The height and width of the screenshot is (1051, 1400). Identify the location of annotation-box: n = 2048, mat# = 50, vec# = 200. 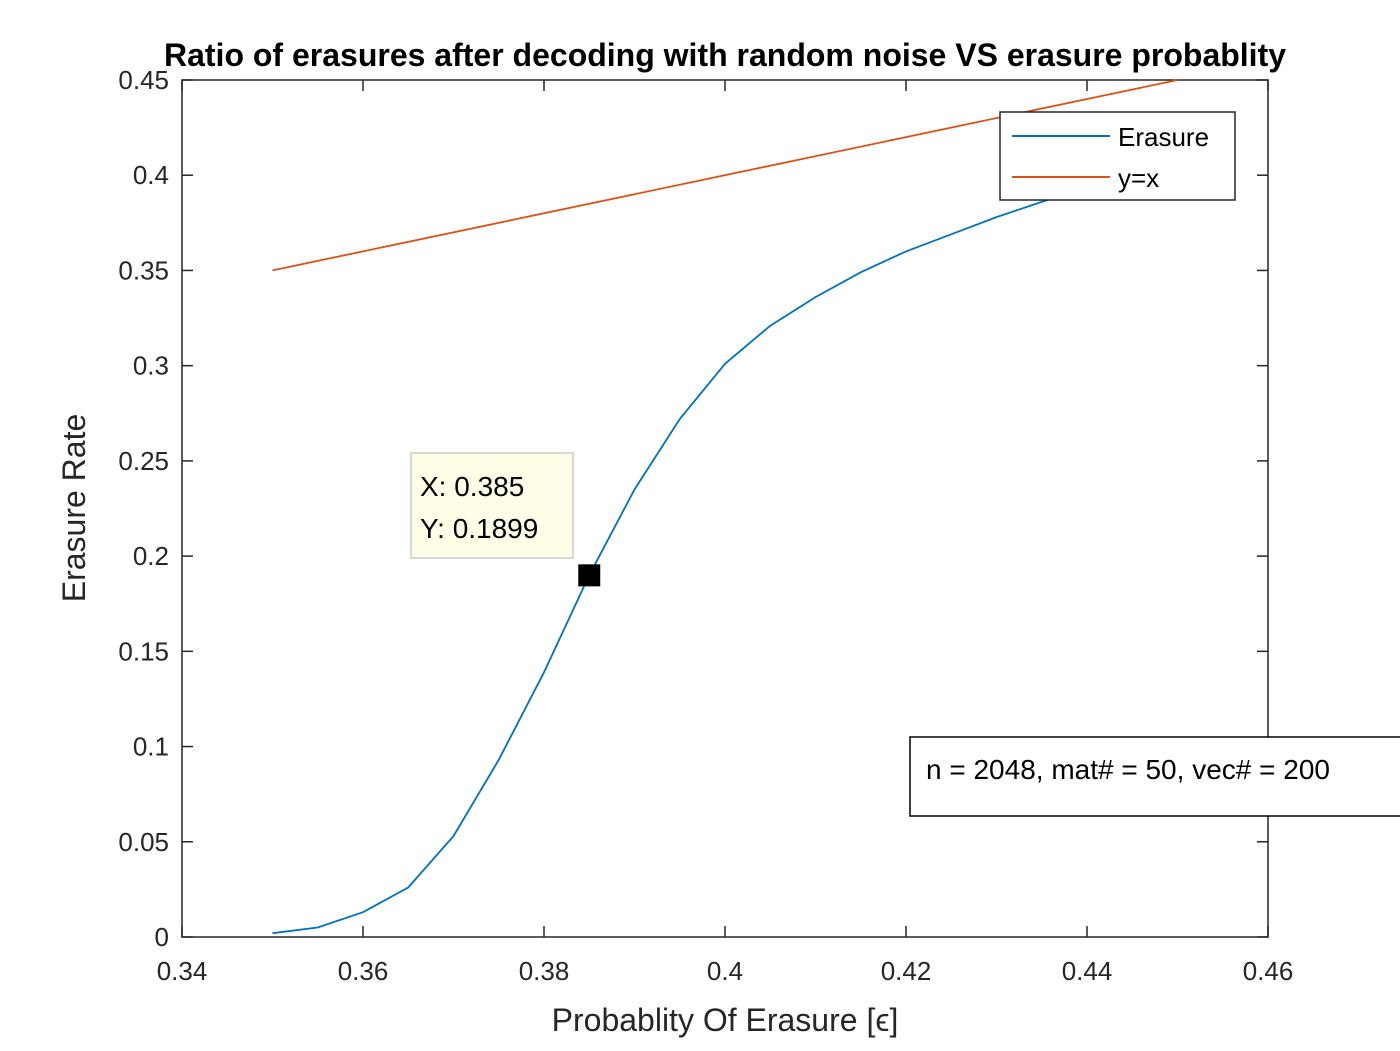
(1154, 776).